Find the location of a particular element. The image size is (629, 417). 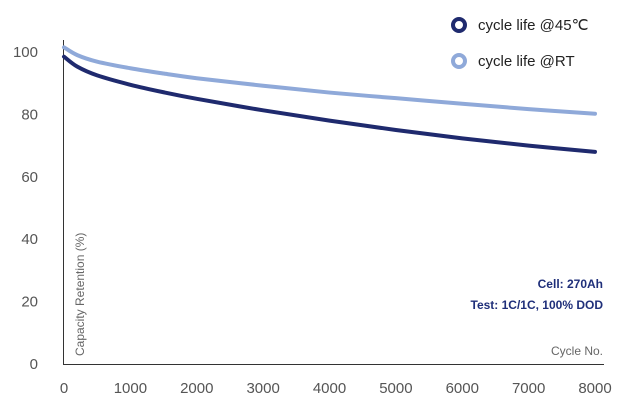

y-axis-title: Capacity Retention (%) is located at coordinates (80, 294).